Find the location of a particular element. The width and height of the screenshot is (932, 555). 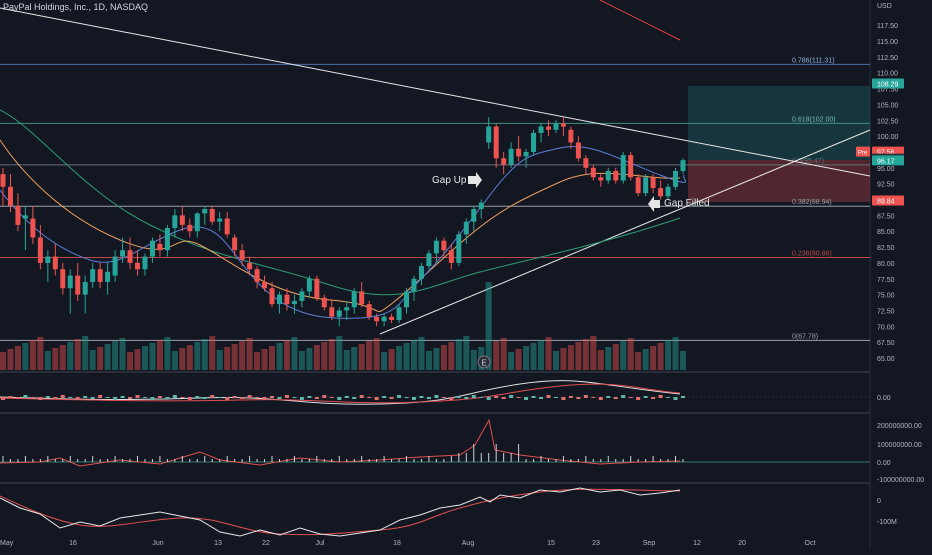

price-tick-label: 110.00 is located at coordinates (887, 74).